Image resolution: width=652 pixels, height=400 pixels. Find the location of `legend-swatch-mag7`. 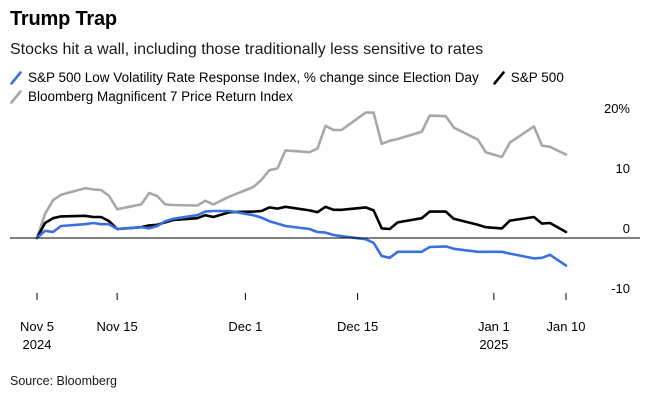

legend-swatch-mag7 is located at coordinates (16, 96).